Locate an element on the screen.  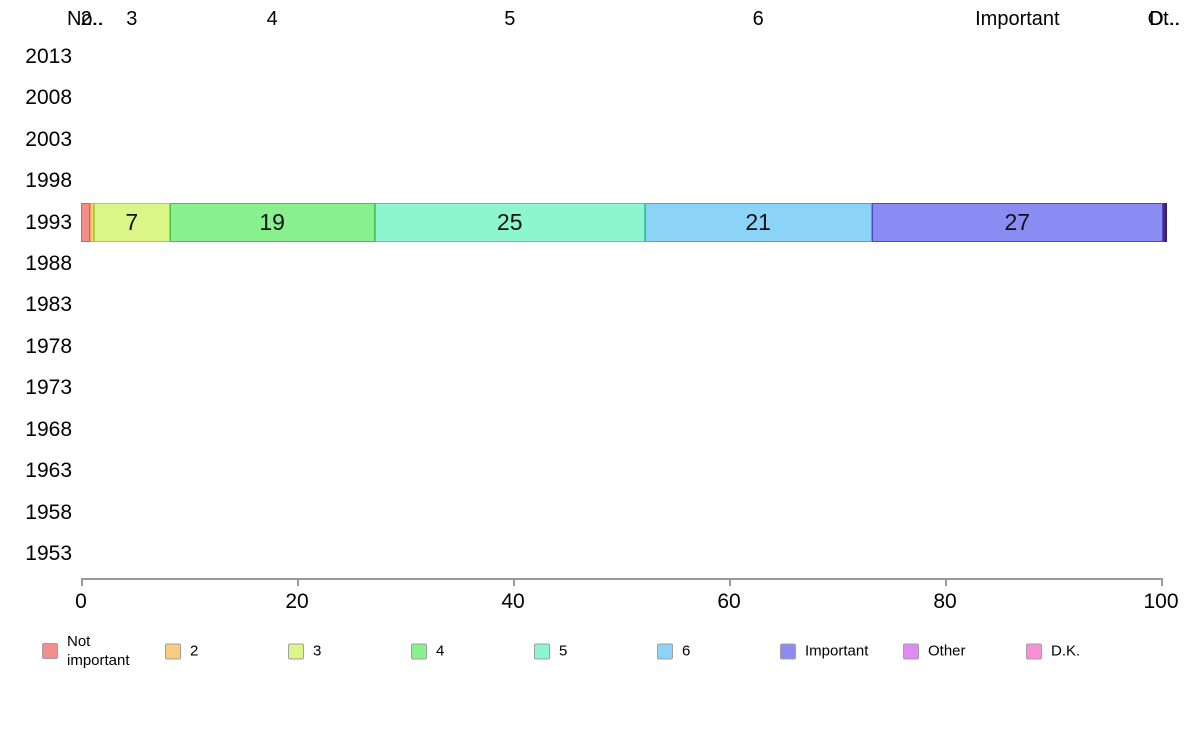
segment-value-label: 21 is located at coordinates (758, 222).